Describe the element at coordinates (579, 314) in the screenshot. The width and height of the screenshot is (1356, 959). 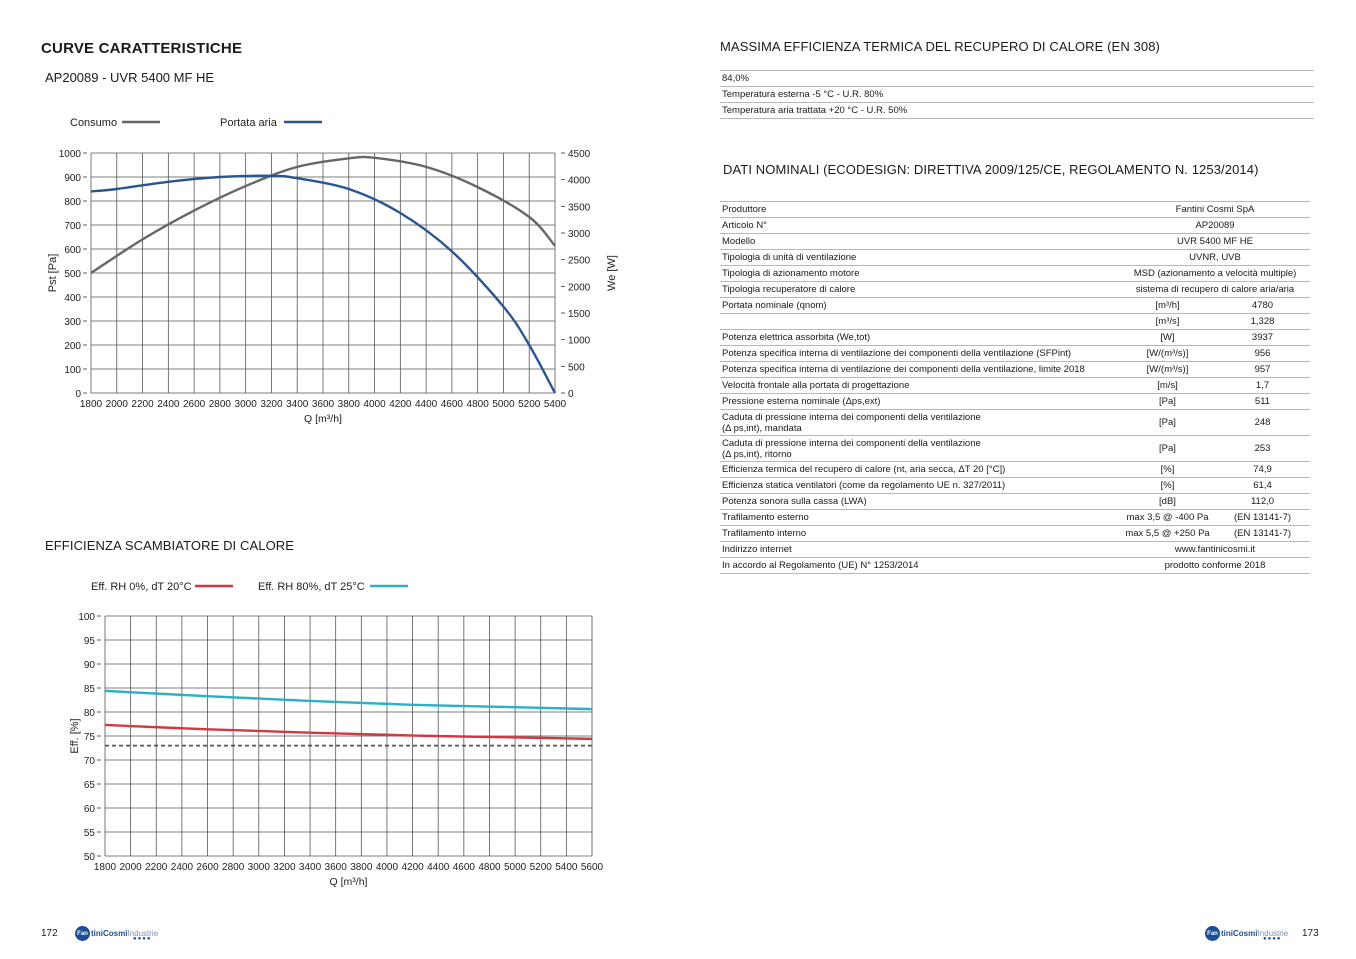
I see `y2-tick-label: 1500` at that location.